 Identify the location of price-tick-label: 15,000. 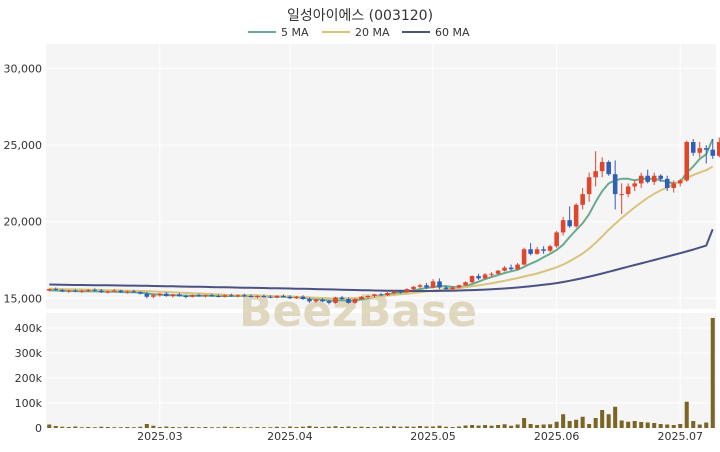
(23, 298).